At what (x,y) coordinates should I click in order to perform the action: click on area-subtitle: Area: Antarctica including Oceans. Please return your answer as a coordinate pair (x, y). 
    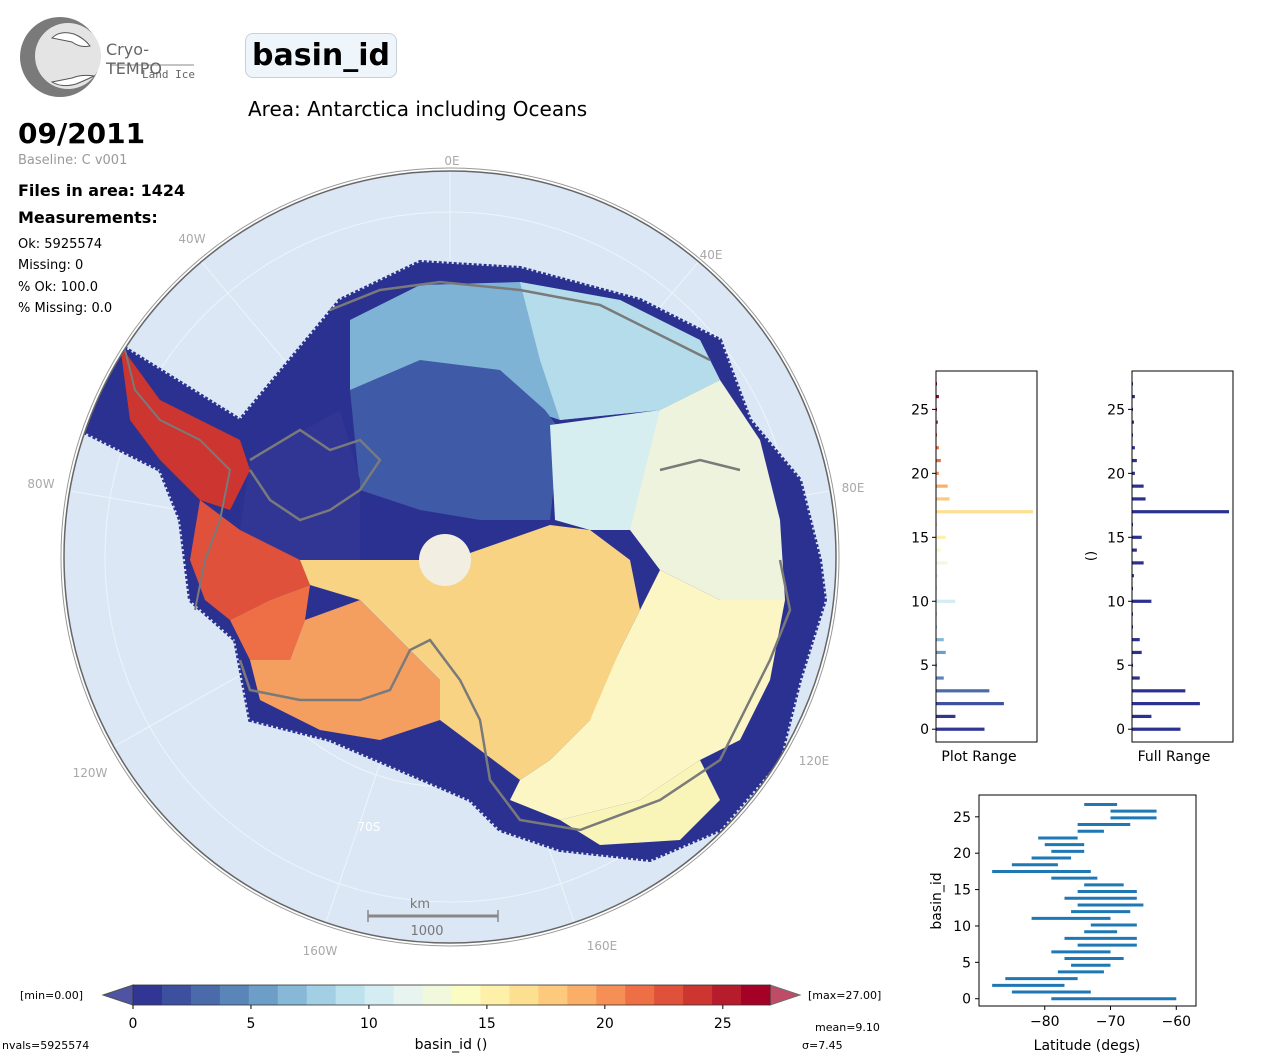
    Looking at the image, I should click on (418, 109).